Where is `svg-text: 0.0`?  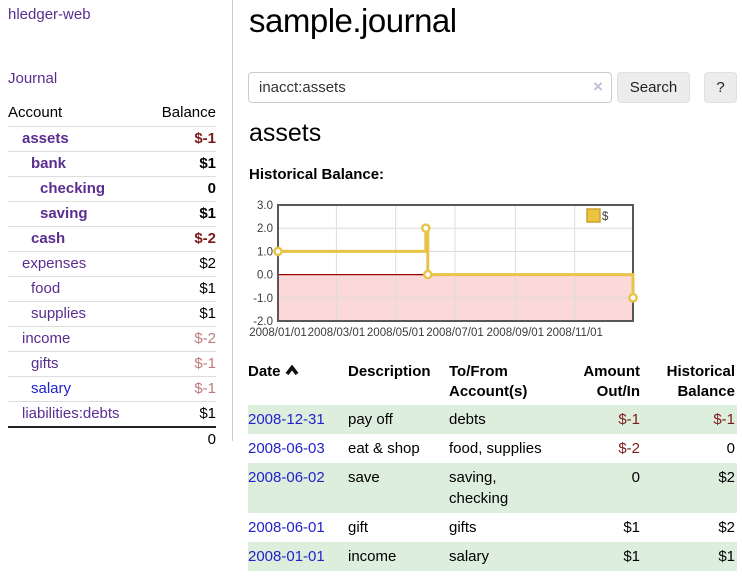
svg-text: 0.0 is located at coordinates (265, 276).